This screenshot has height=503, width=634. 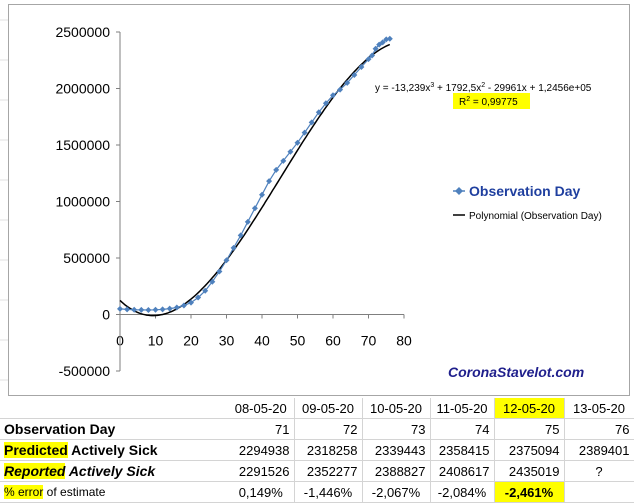 I want to click on value-cell: 74, so click(x=462, y=429).